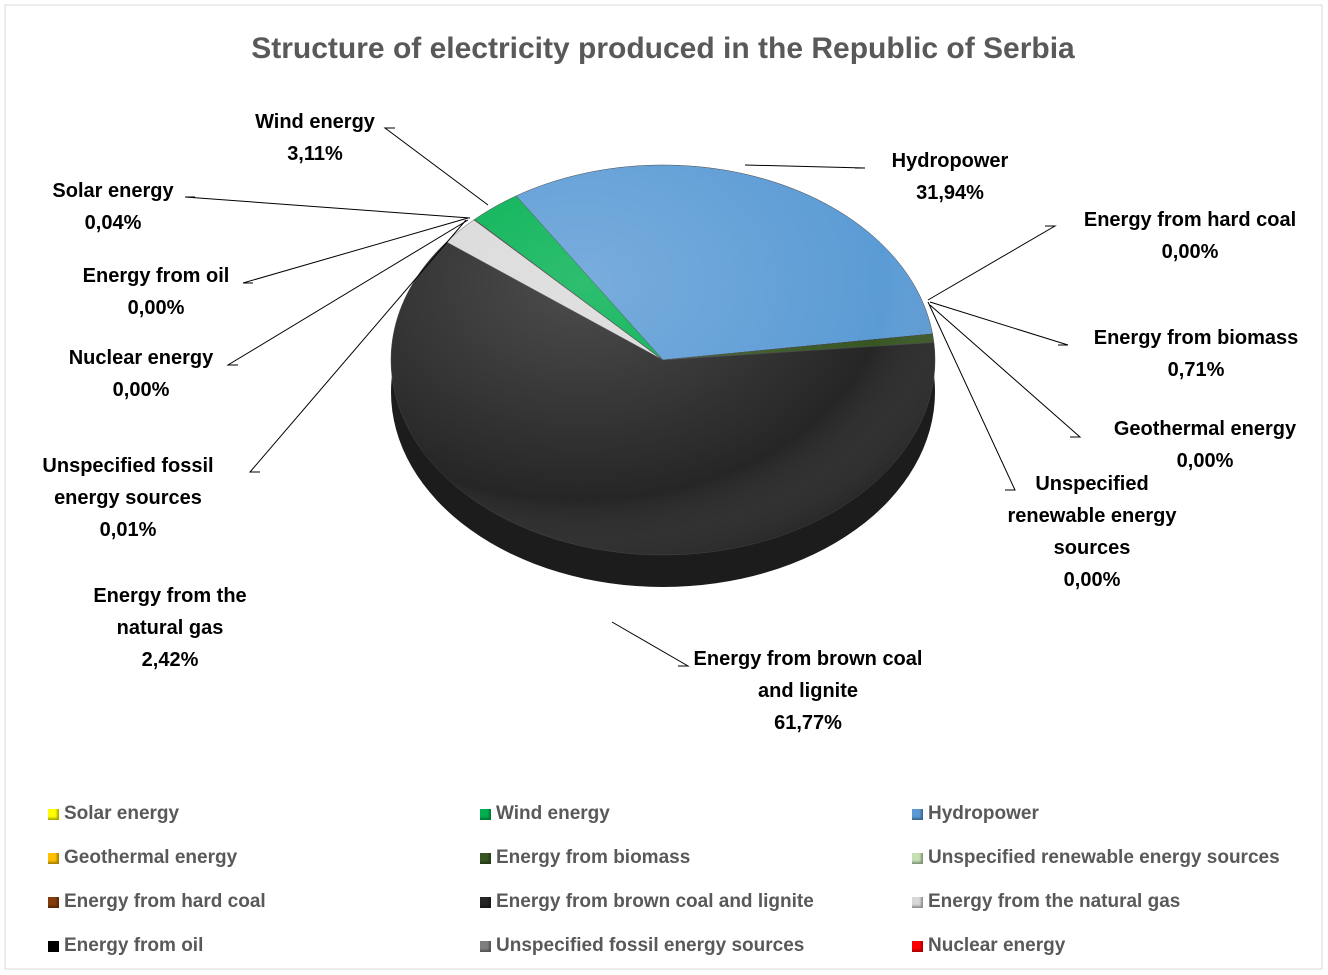  What do you see at coordinates (808, 723) in the screenshot?
I see `data-label-value: 61,77%` at bounding box center [808, 723].